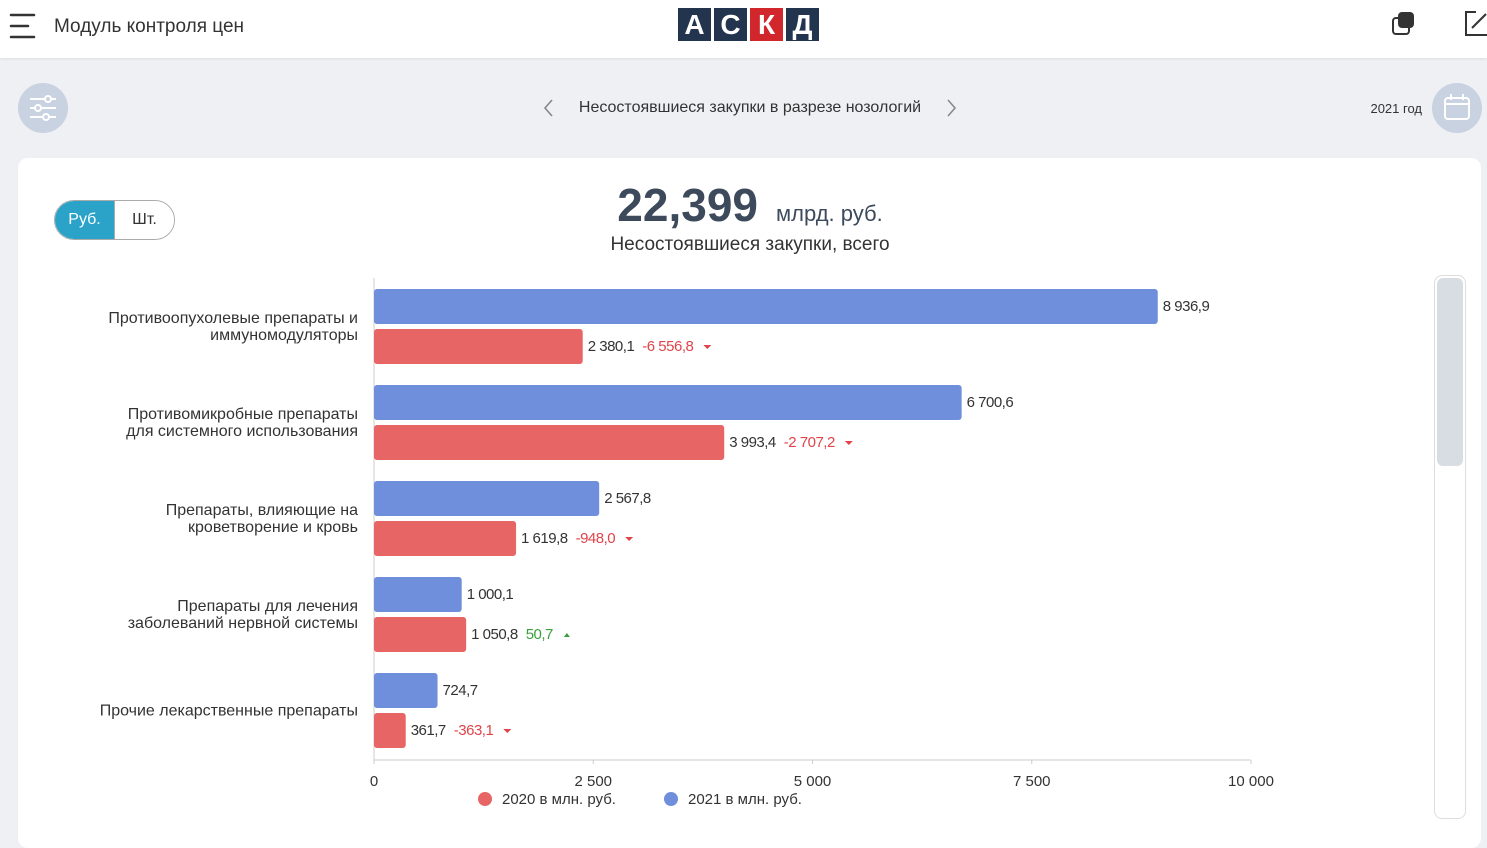  I want to click on difference-label: -2 707,2, so click(809, 442).